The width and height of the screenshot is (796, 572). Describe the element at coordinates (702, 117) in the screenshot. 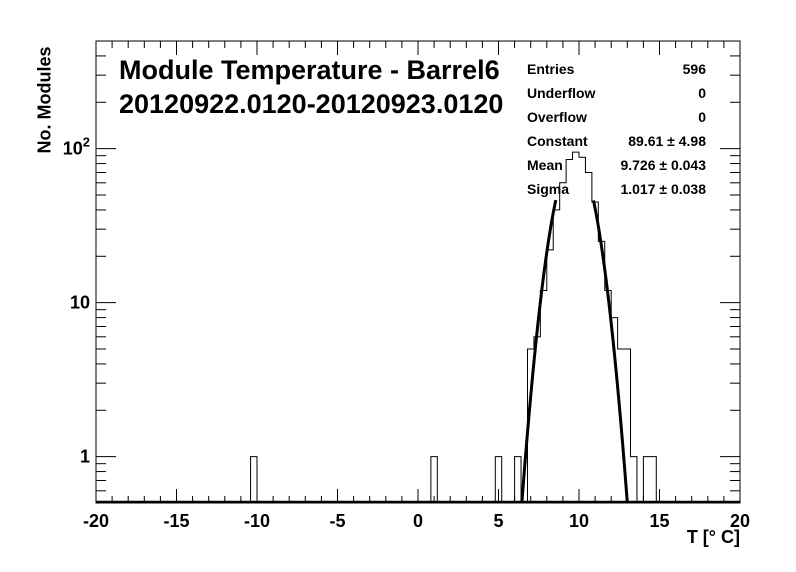

I see `stat-value-overflow: 0` at that location.